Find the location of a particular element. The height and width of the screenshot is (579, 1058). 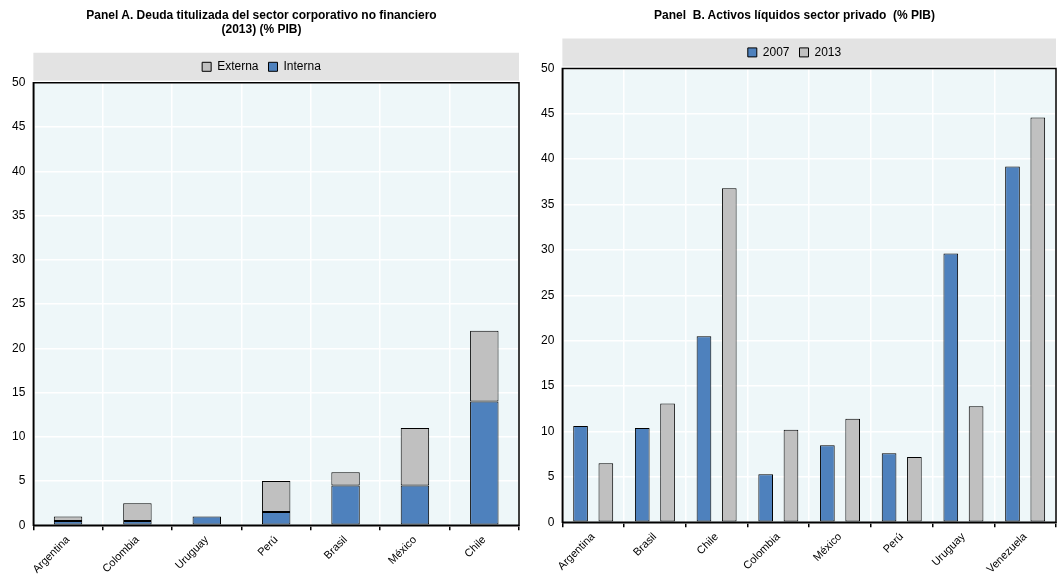

legend-label: 2007 is located at coordinates (776, 51).